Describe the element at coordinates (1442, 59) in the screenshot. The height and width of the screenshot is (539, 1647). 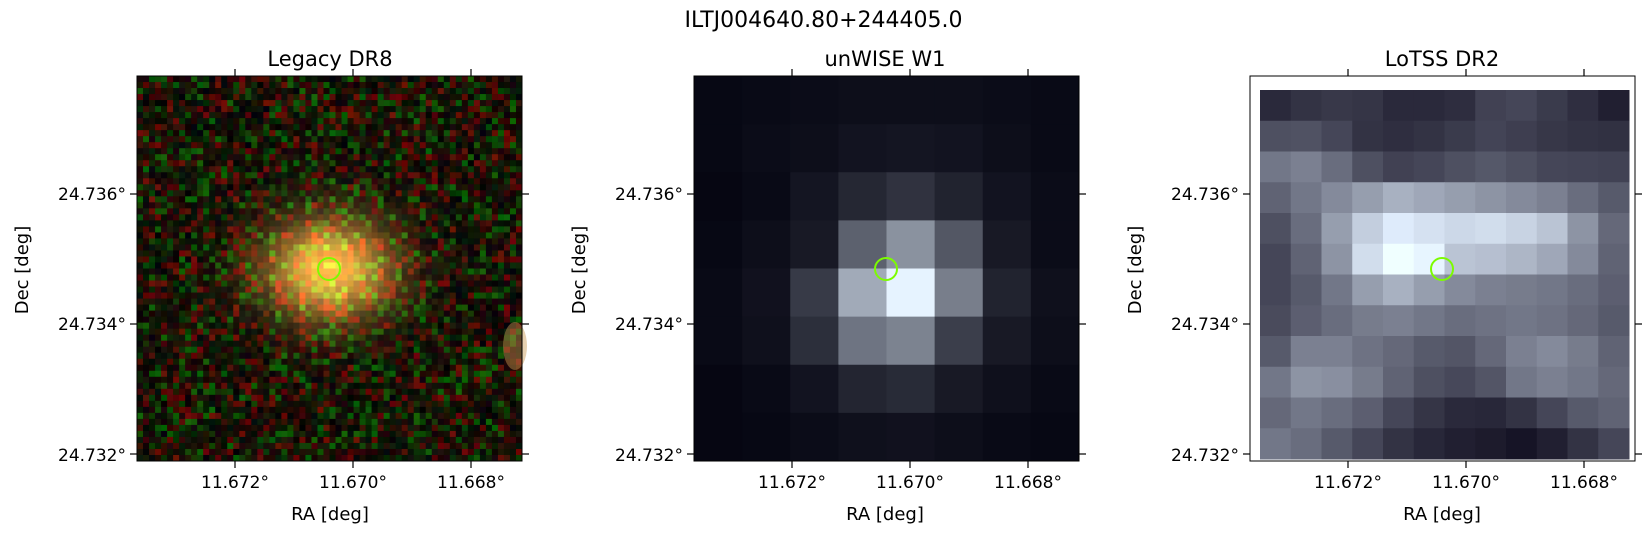
I see `panel-title: LoTSS DR2` at that location.